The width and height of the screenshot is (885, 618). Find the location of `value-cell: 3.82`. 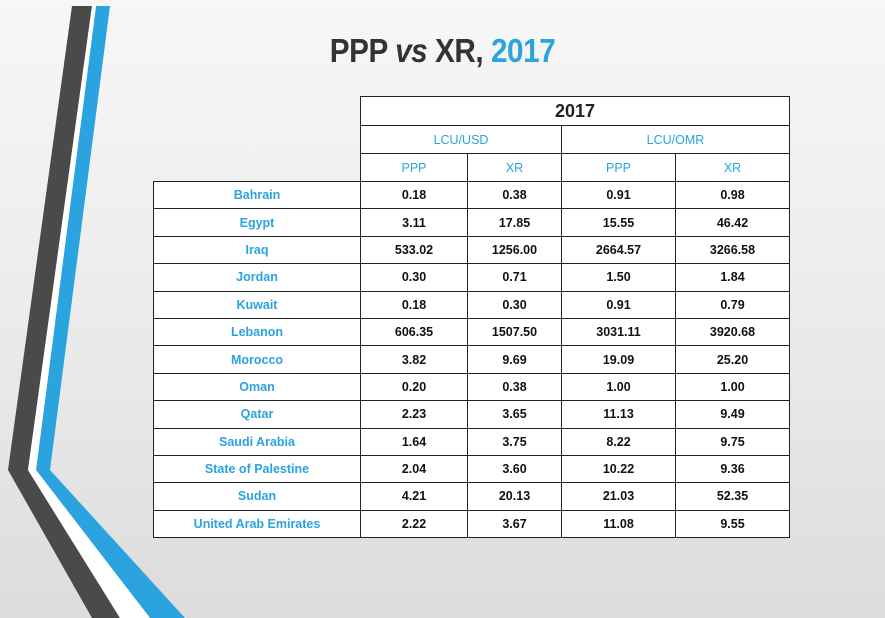

value-cell: 3.82 is located at coordinates (414, 359).